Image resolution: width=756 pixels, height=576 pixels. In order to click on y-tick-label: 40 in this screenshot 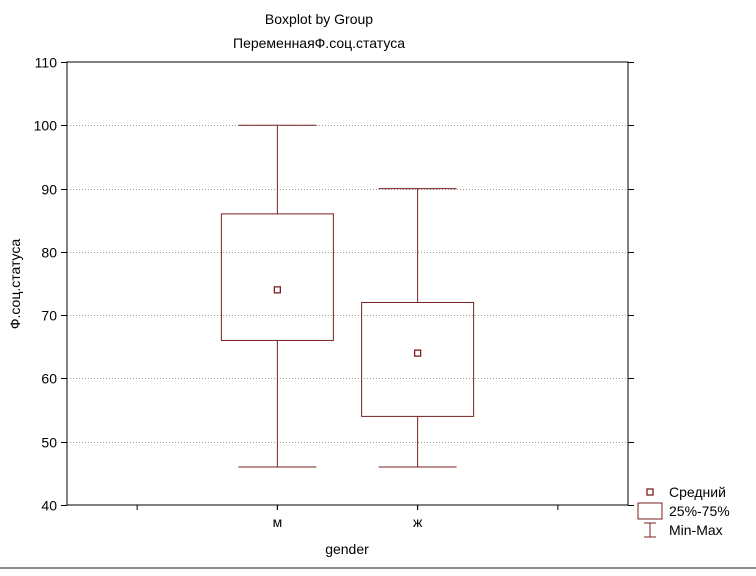, I will do `click(49, 506)`.